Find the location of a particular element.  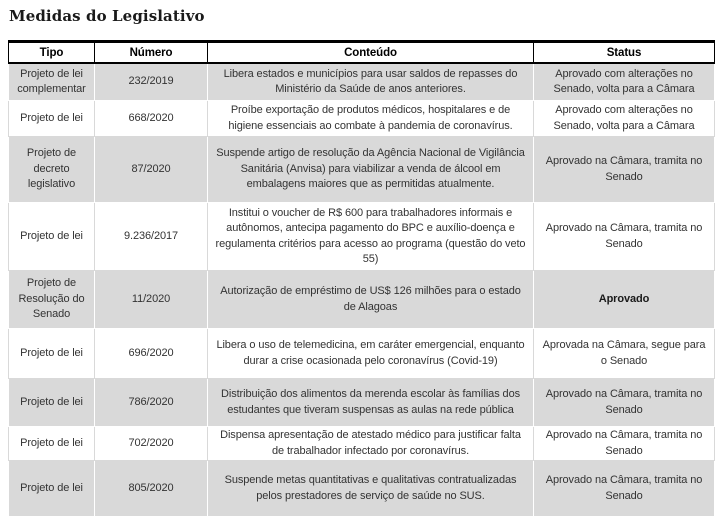

column-header-tipo: Tipo is located at coordinates (51, 52).